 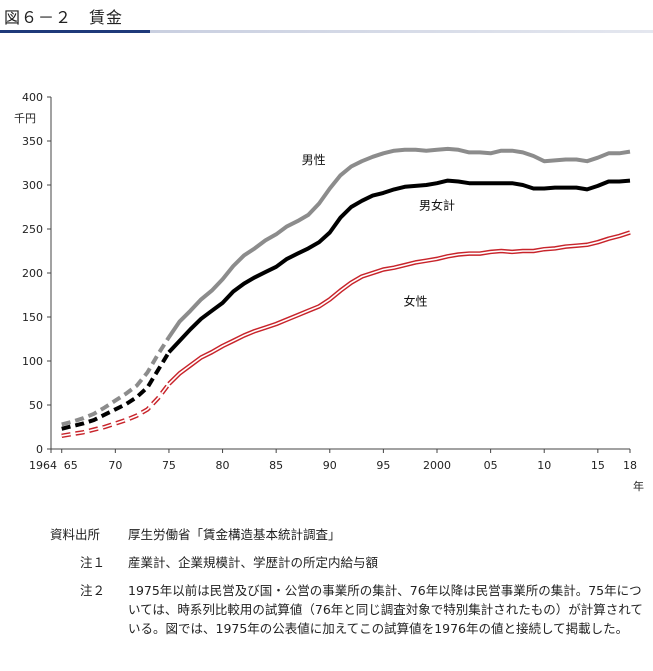 I want to click on x-tick-label: 15, so click(x=598, y=465).